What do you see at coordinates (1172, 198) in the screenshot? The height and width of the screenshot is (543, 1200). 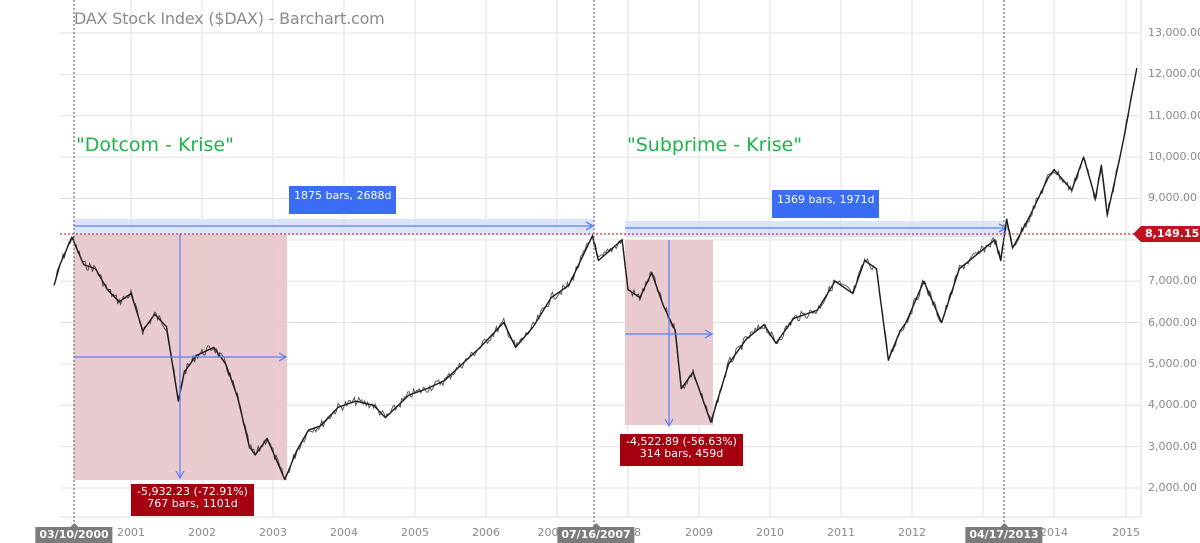 I see `y-tick-label: 9,000.00` at bounding box center [1172, 198].